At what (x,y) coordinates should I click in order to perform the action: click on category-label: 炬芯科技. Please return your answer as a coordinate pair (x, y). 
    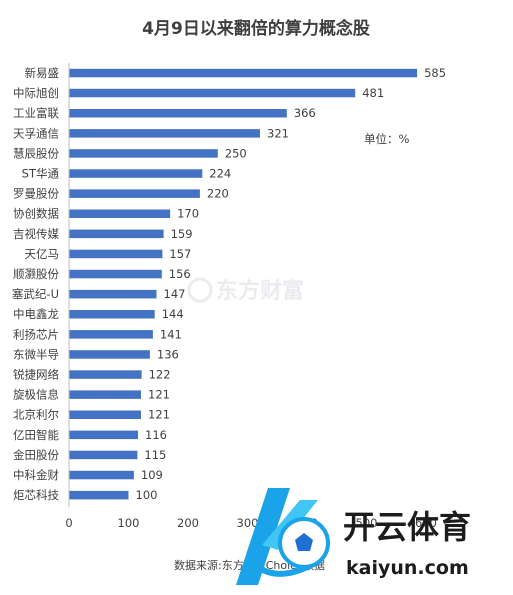
    Looking at the image, I should click on (36, 495).